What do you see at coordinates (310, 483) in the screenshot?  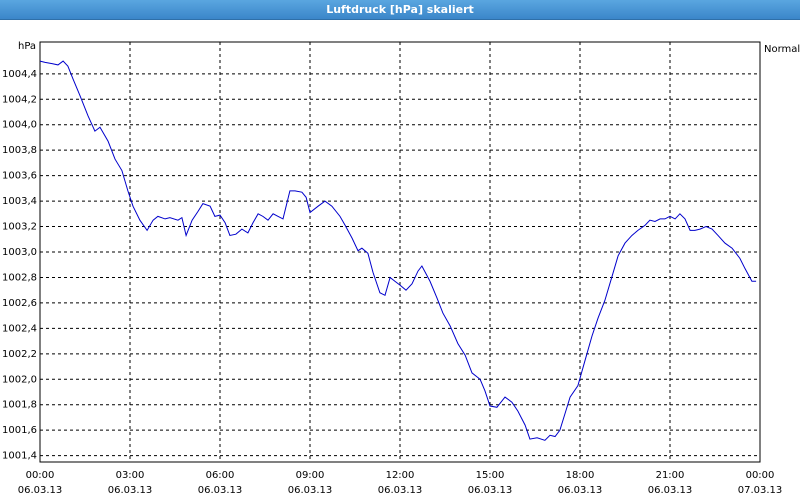 I see `x-tick-label: 09:00 06.03.13` at bounding box center [310, 483].